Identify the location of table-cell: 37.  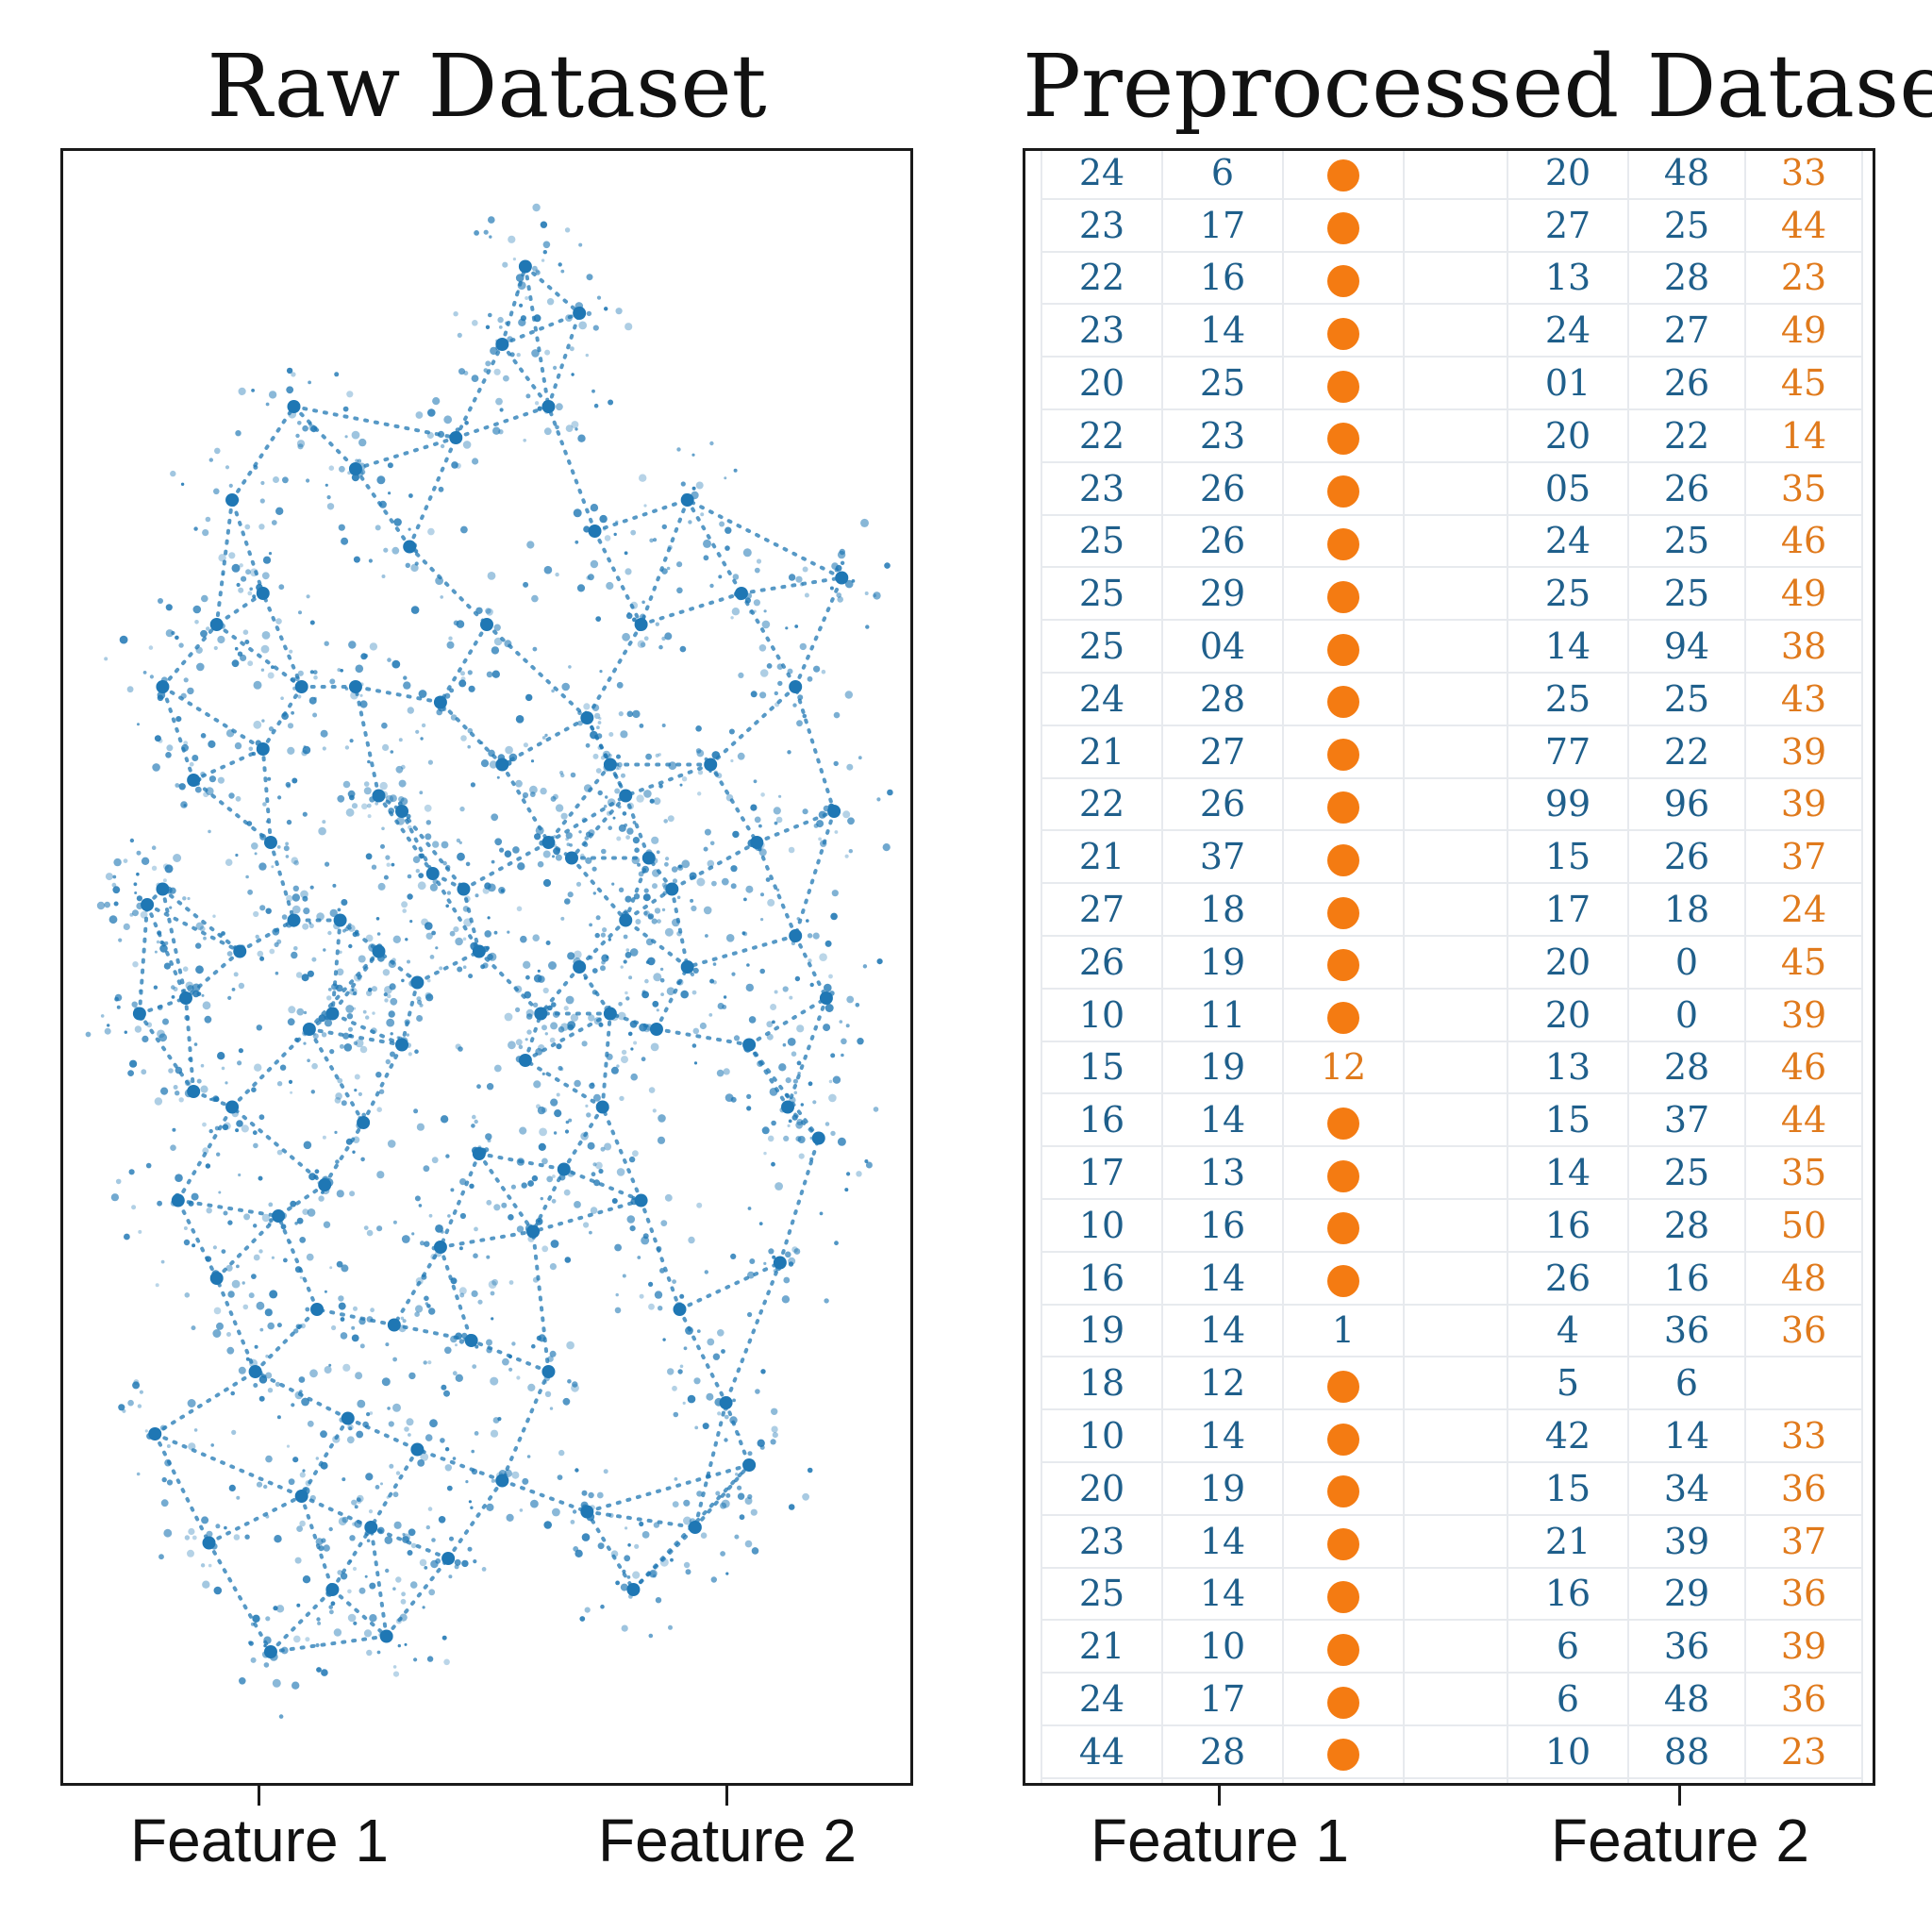
(1102, 1780).